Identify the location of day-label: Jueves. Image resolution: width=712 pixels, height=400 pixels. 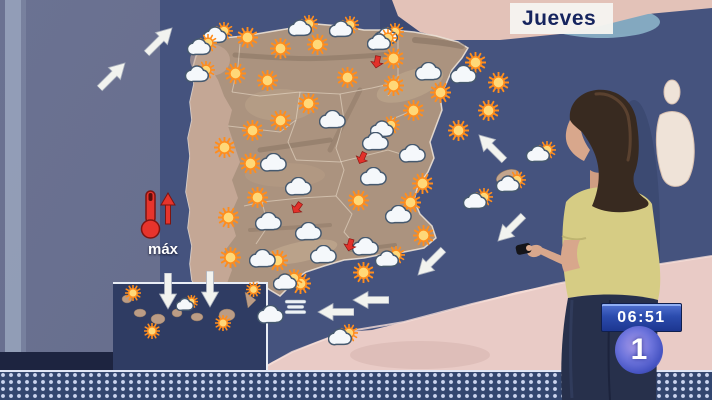
(559, 18).